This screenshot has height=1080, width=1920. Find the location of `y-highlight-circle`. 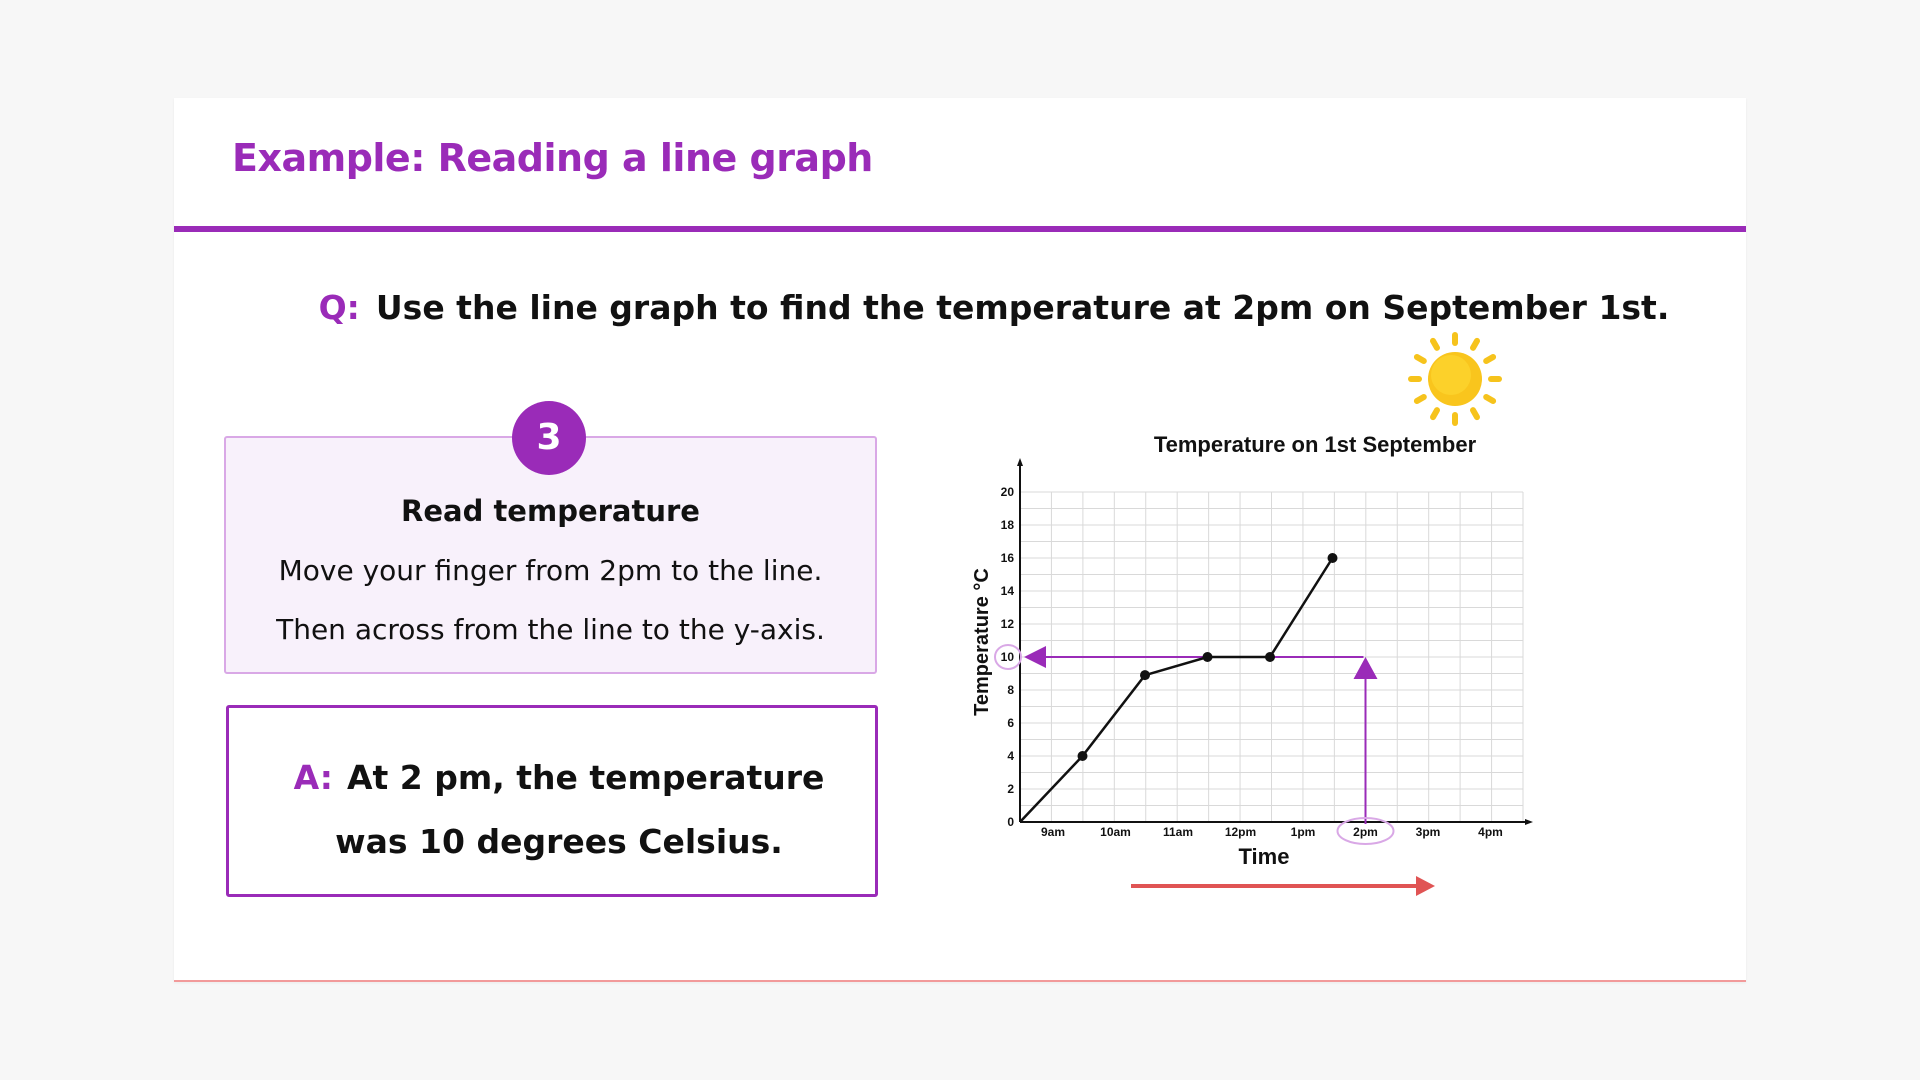

y-highlight-circle is located at coordinates (1008, 657).